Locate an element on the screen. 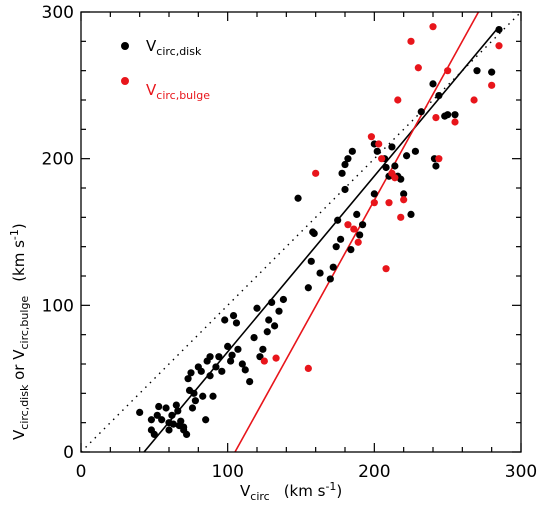 The height and width of the screenshot is (509, 545). y-tick-label: 0 is located at coordinates (68, 453).